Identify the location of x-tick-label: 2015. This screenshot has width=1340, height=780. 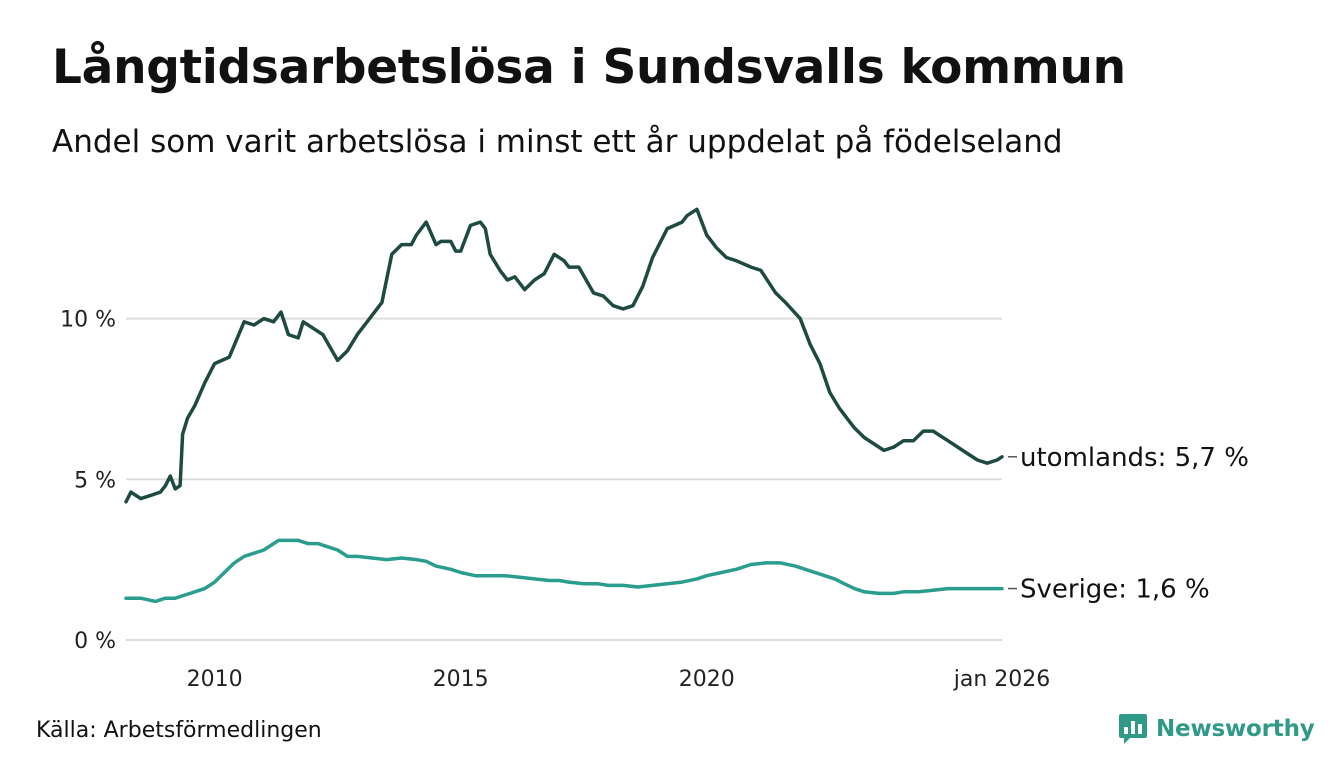
(461, 679).